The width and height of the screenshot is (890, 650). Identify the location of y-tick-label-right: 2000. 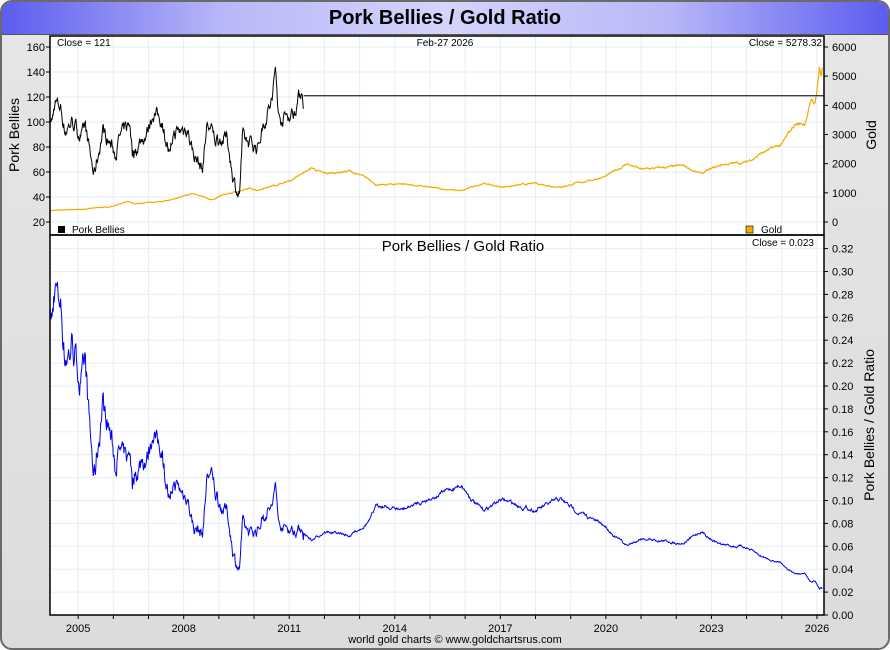
(844, 165).